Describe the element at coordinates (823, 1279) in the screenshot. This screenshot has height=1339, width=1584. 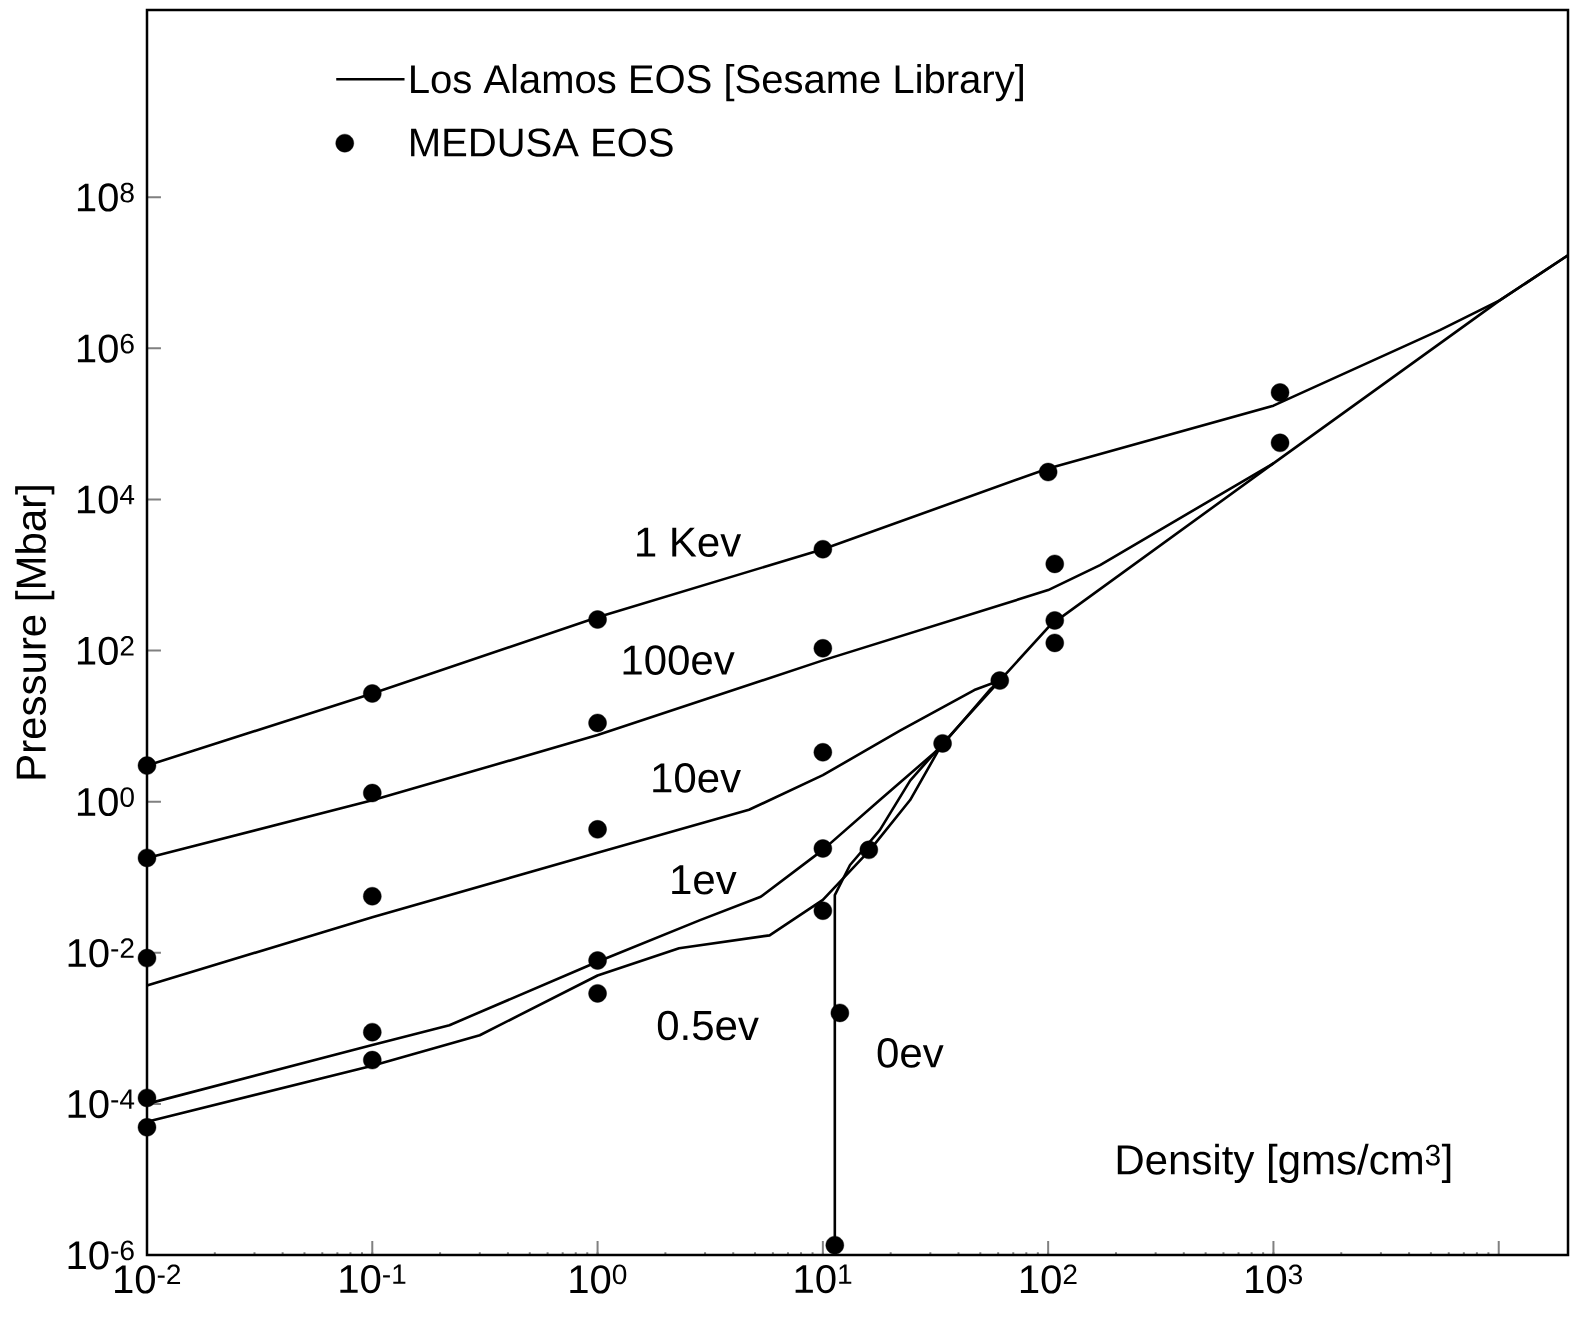
I see `x-tick-label: 10$^{1}$` at that location.